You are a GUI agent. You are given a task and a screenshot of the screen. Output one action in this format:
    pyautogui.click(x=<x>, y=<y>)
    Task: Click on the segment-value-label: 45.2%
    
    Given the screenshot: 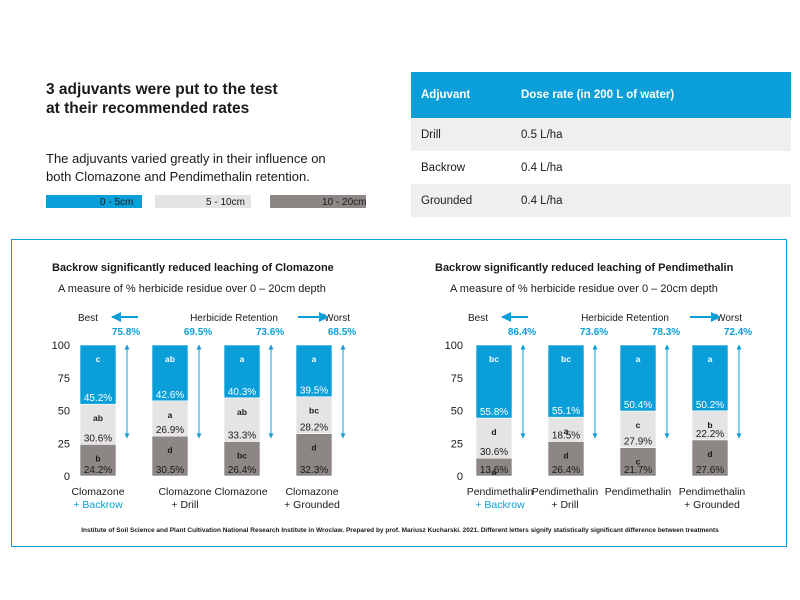 What is the action you would take?
    pyautogui.click(x=98, y=398)
    